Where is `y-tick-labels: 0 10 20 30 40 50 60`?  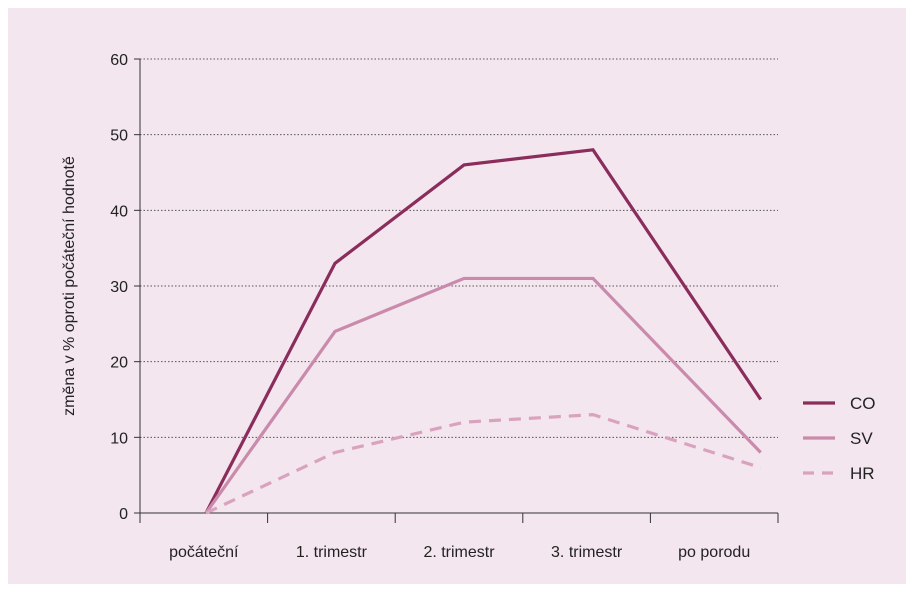 y-tick-labels: 0 10 20 30 40 50 60 is located at coordinates (119, 287).